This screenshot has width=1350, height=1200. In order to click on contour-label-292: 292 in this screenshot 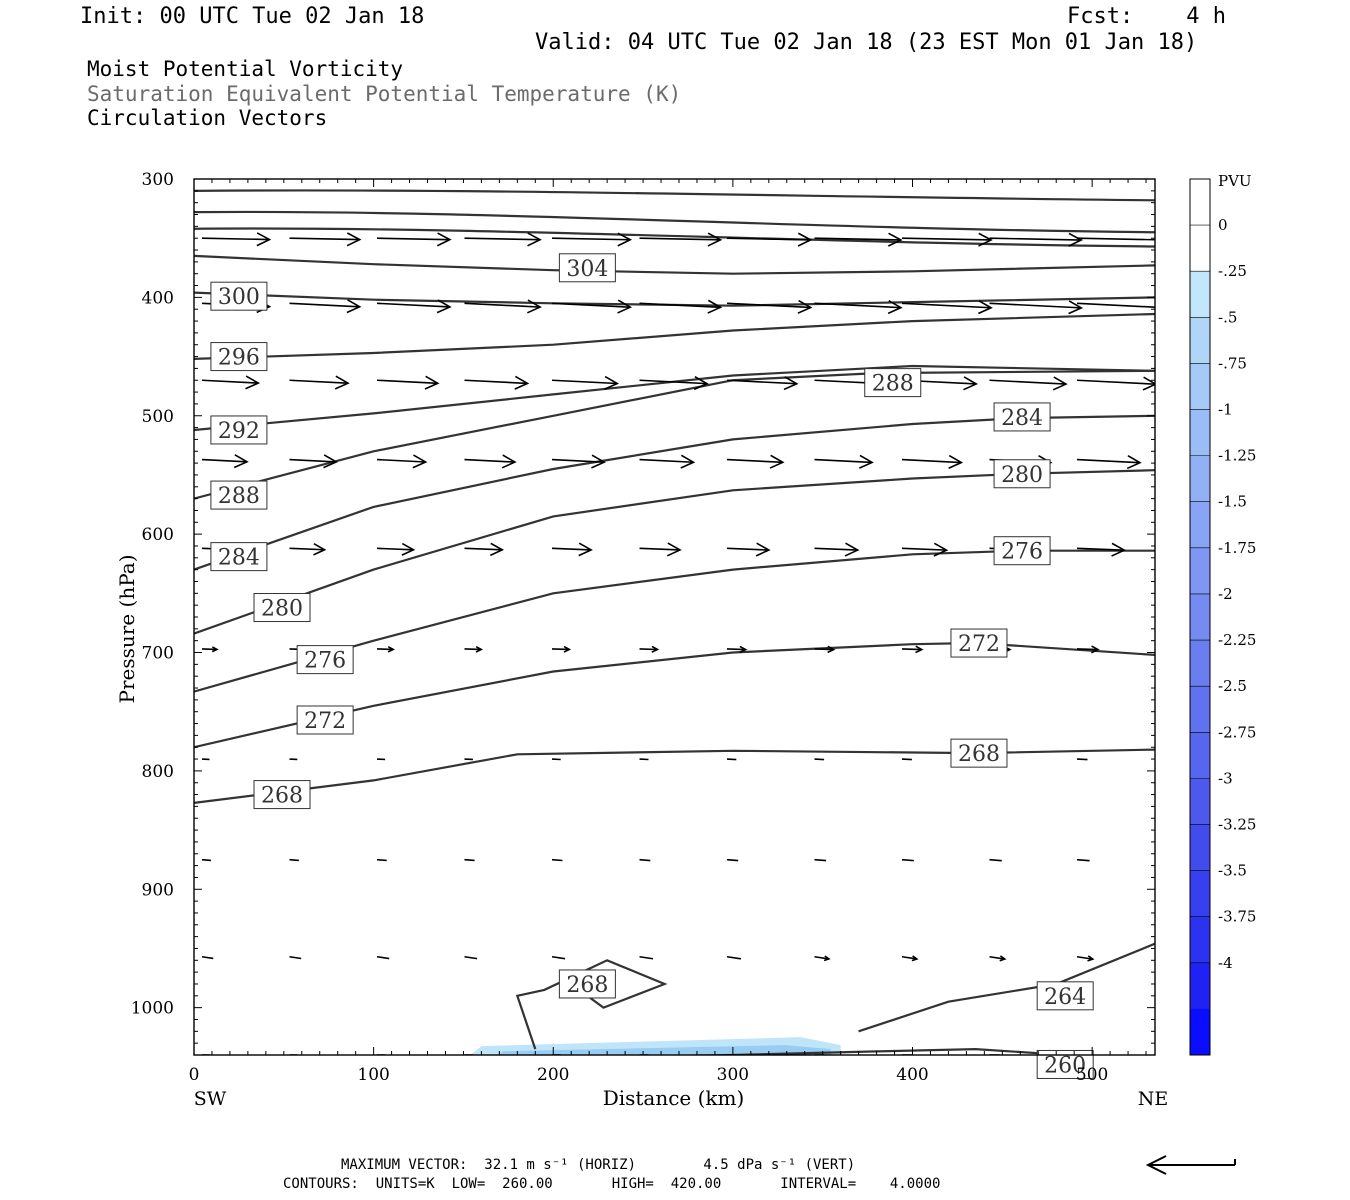, I will do `click(239, 430)`.